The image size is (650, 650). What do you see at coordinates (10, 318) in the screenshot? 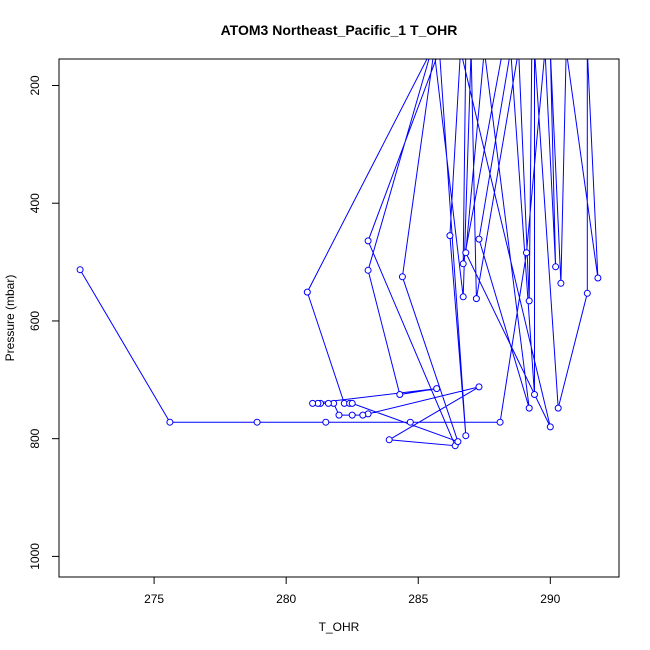
I see `y-axis-label: Pressure (mbar)` at bounding box center [10, 318].